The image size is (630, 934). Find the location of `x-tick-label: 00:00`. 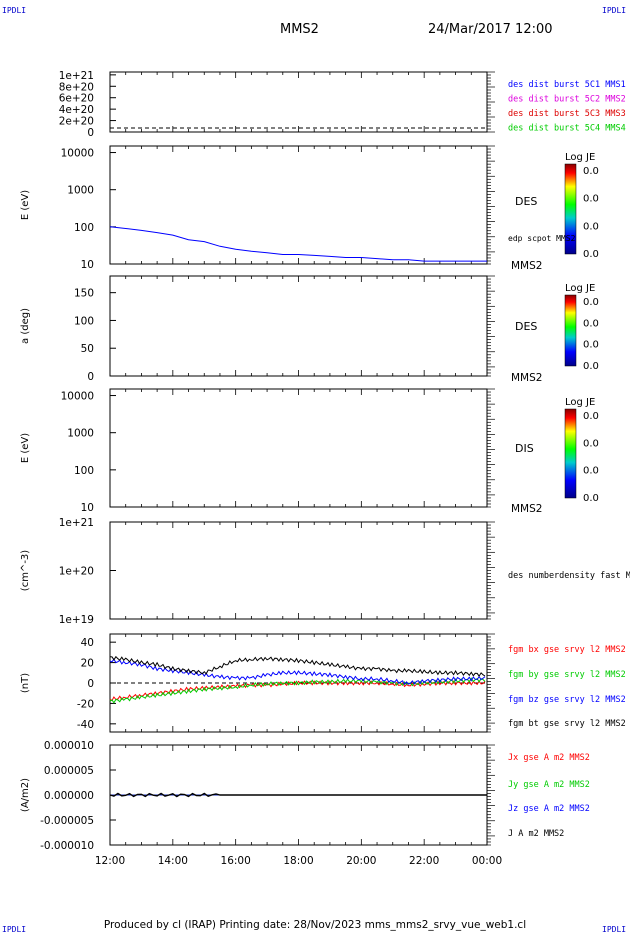

x-tick-label: 00:00 is located at coordinates (487, 861).